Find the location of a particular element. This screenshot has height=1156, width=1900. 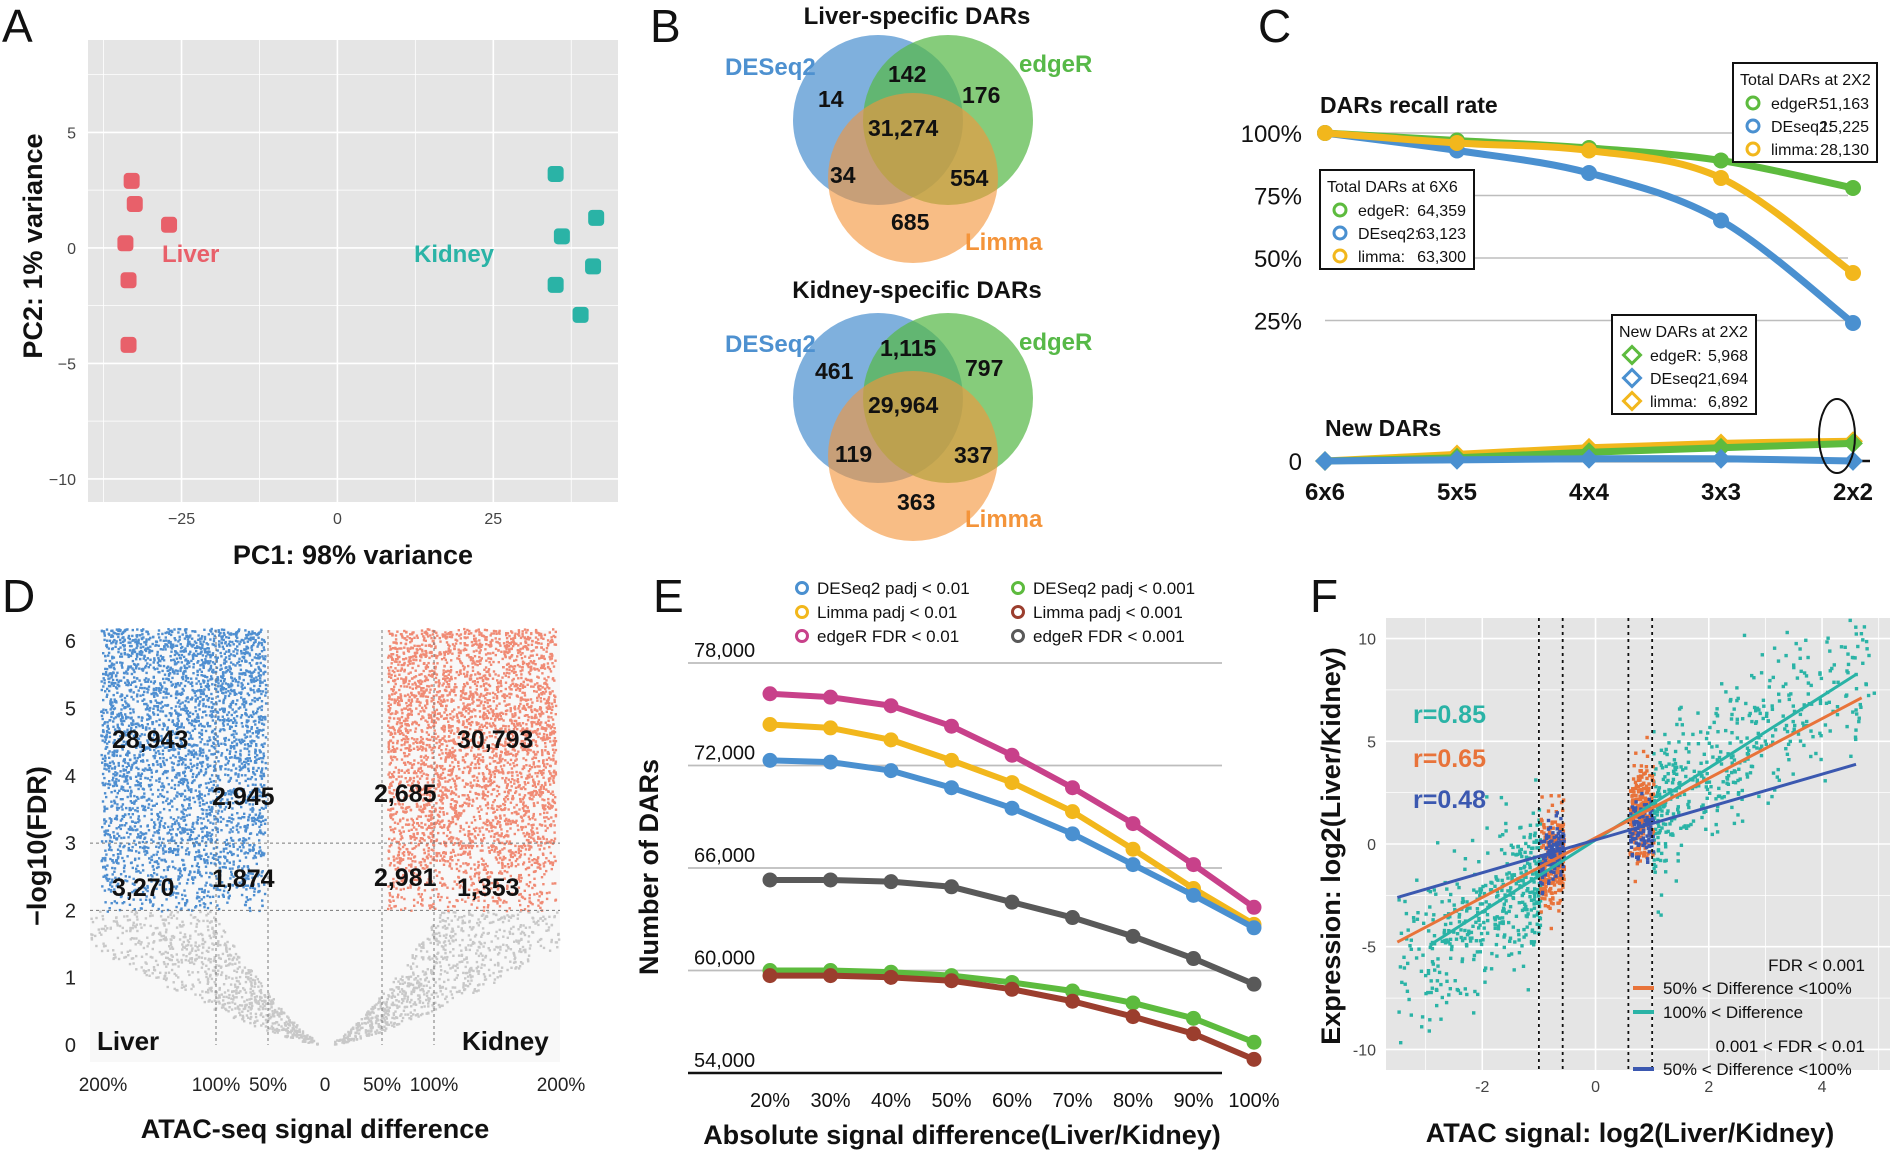

pca-plot-background is located at coordinates (353, 271).